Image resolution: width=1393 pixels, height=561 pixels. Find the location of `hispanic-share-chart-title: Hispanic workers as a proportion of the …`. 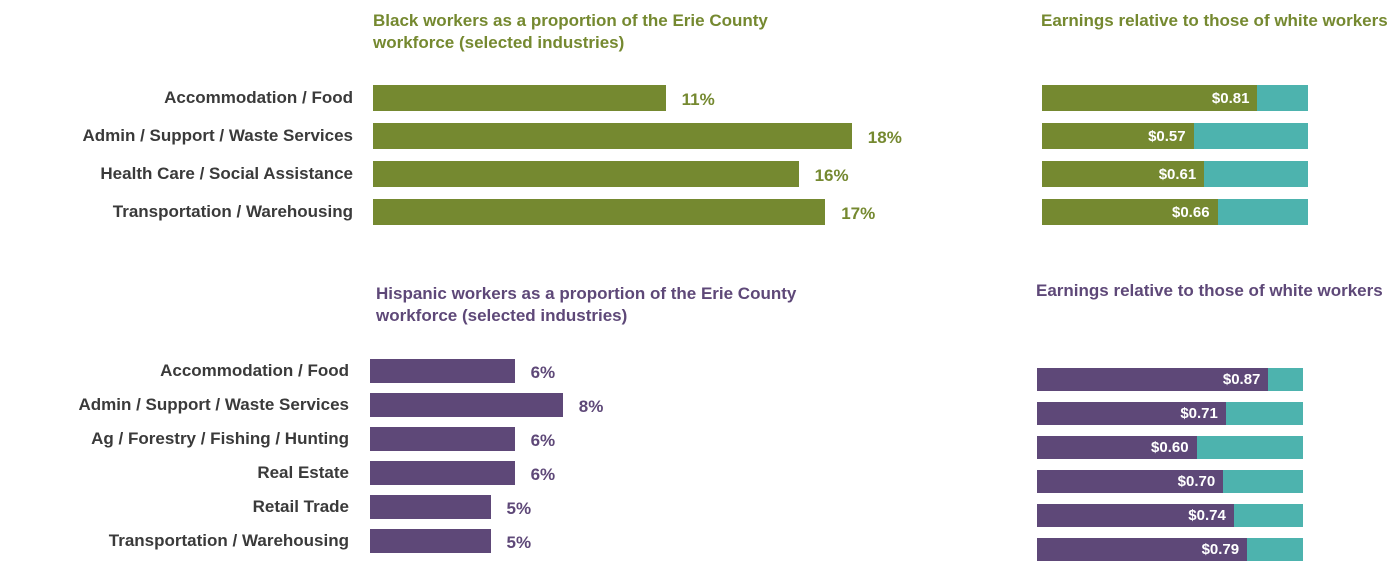

hispanic-share-chart-title: Hispanic workers as a proportion of the … is located at coordinates (586, 304).